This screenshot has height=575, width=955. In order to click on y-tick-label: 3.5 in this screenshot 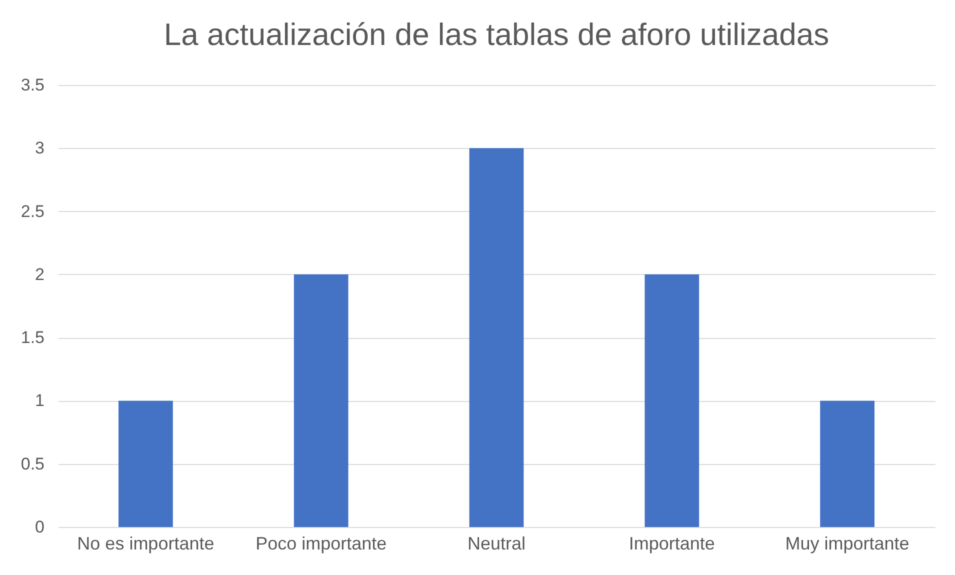, I will do `click(32, 85)`.